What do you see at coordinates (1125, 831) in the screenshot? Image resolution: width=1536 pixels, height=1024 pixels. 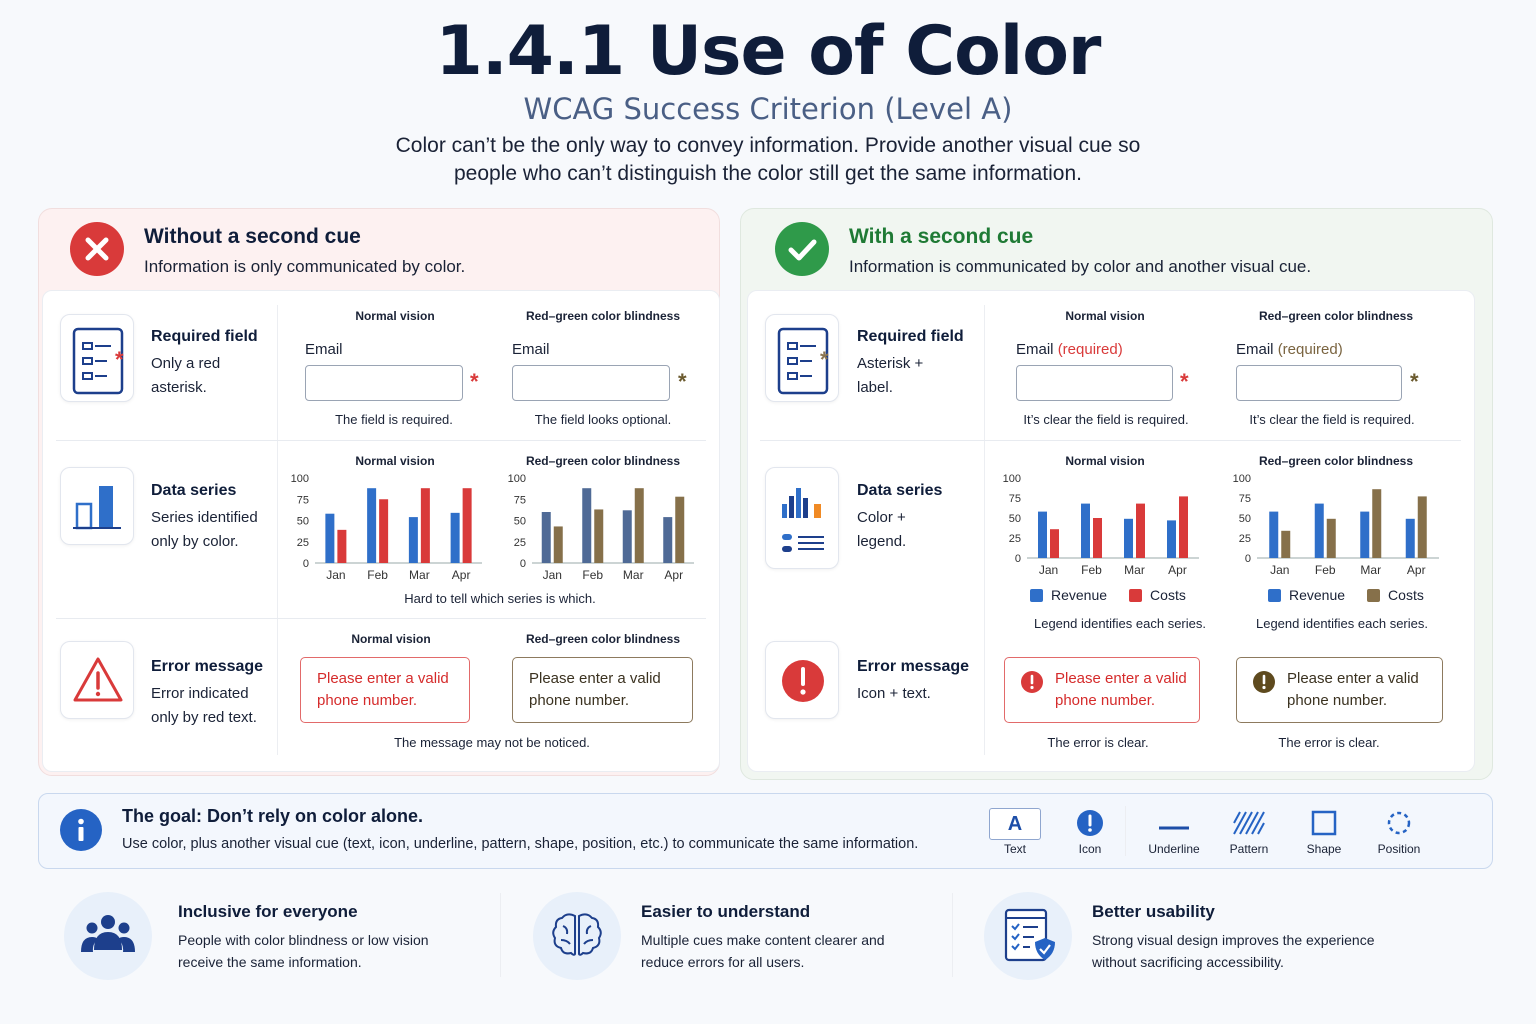 I see `goal-divider` at bounding box center [1125, 831].